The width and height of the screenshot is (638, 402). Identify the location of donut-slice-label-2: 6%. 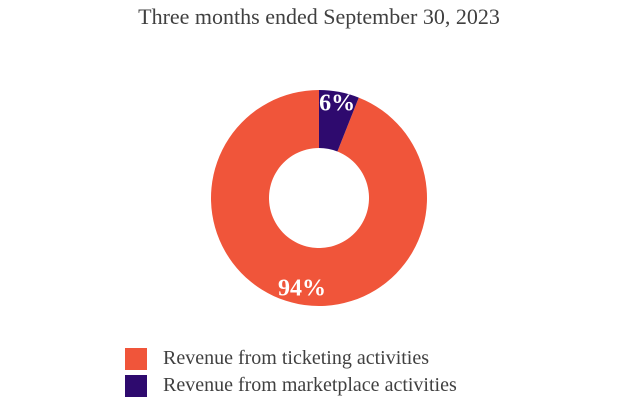
(337, 104).